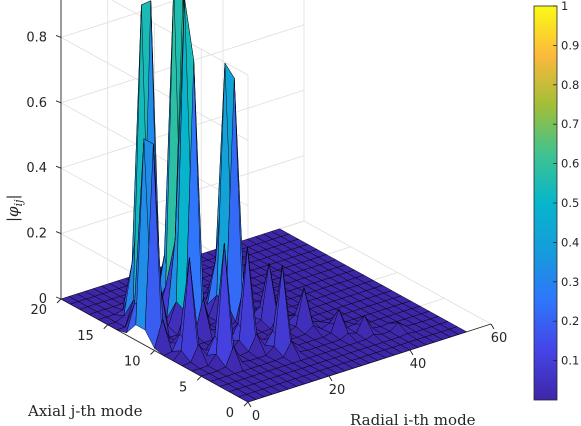 The width and height of the screenshot is (581, 426). What do you see at coordinates (564, 6) in the screenshot?
I see `colorbar-tick-label-9: 1` at bounding box center [564, 6].